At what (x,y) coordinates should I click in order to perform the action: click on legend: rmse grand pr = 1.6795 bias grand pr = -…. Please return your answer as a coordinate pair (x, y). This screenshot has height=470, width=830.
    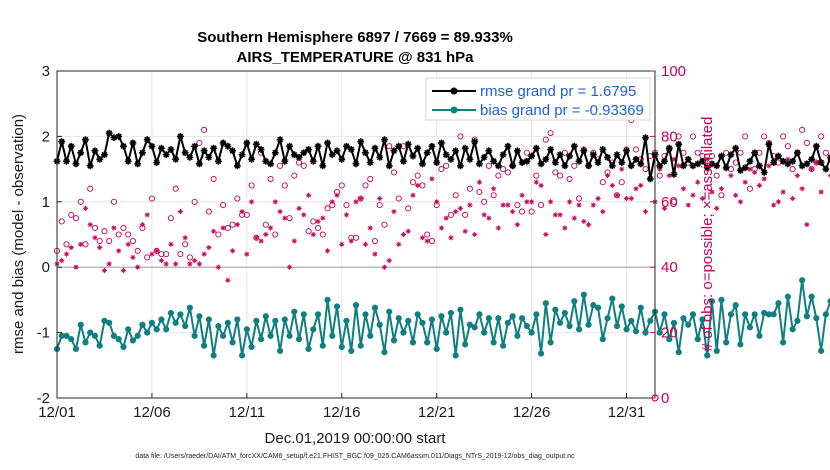
    Looking at the image, I should click on (538, 99).